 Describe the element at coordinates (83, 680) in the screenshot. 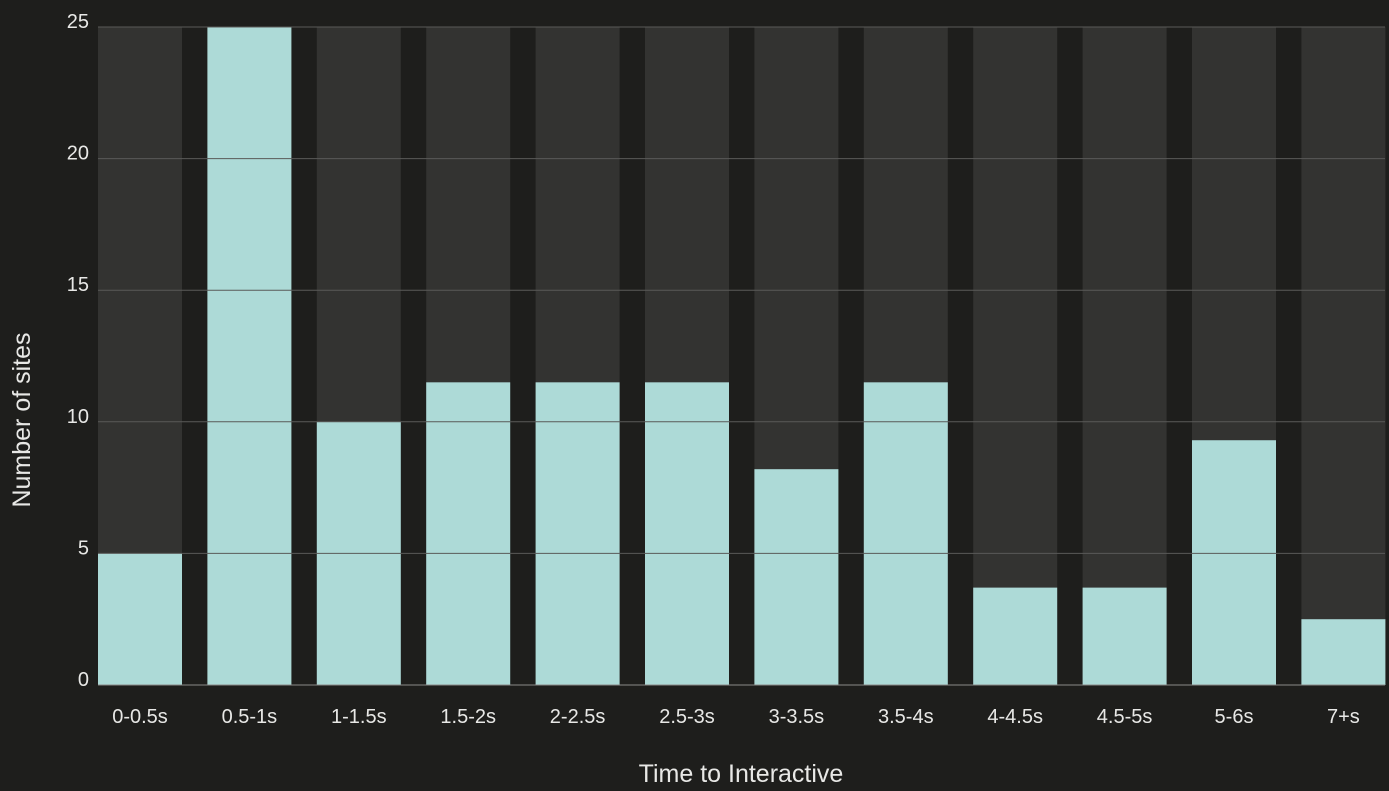

I see `y-tick-label: 0` at that location.